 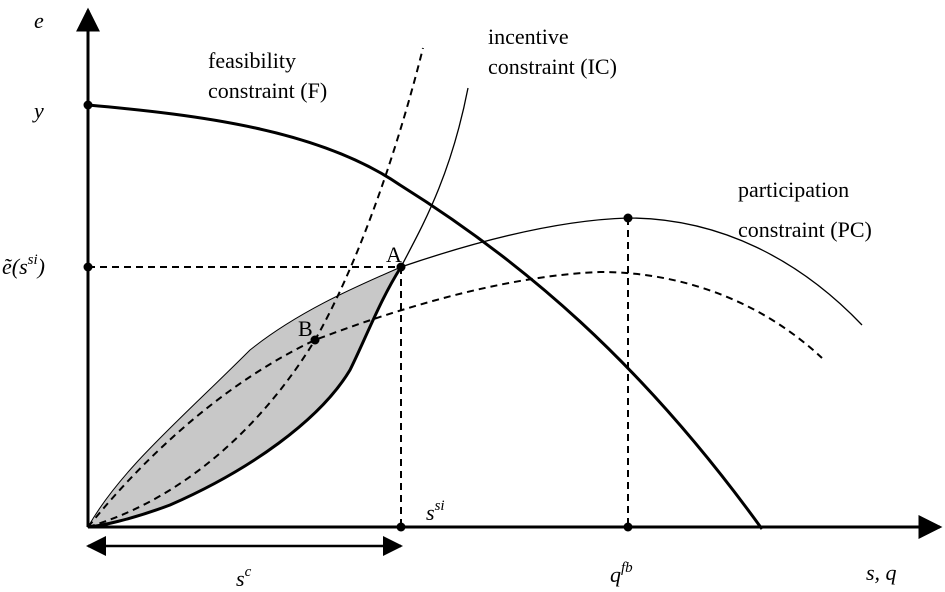 I want to click on point-qfb-top, so click(x=628, y=218).